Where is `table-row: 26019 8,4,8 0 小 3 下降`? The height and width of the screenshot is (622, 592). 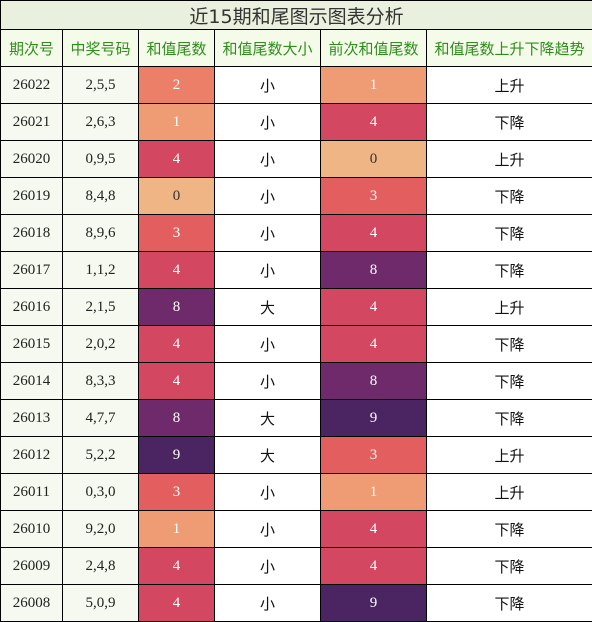
table-row: 26019 8,4,8 0 小 3 下降 is located at coordinates (296, 196).